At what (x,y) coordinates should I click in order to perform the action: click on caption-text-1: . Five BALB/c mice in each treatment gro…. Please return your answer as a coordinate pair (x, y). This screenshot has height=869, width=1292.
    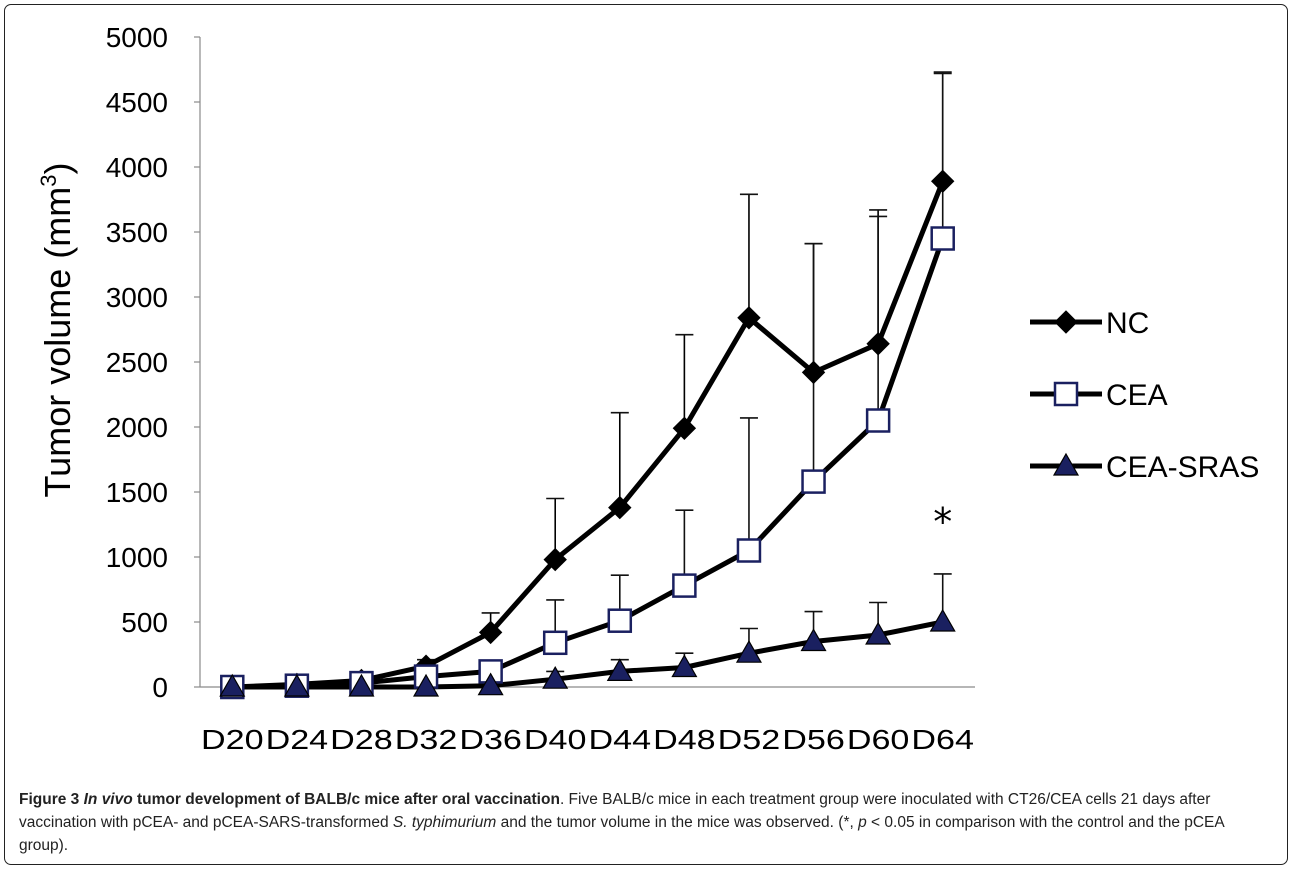
    Looking at the image, I should click on (615, 811).